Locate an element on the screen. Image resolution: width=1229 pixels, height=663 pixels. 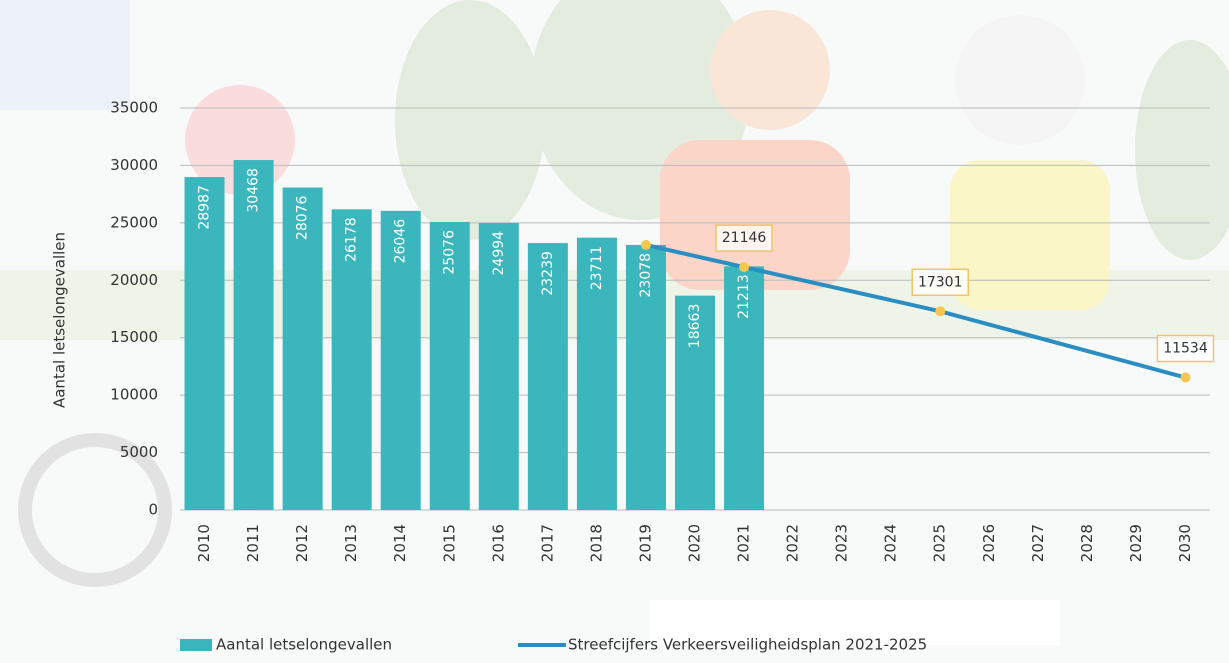
x-tick-label: 2029 is located at coordinates (1136, 543).